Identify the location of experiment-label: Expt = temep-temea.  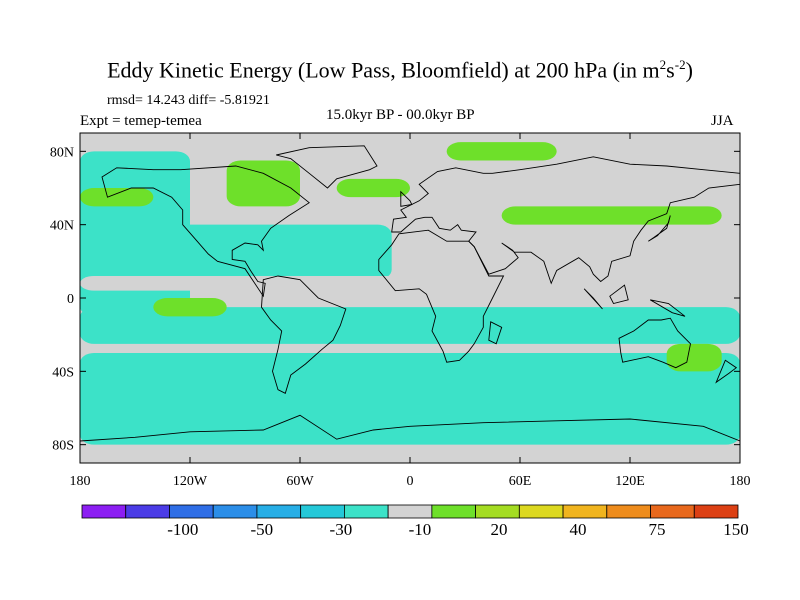
(141, 121).